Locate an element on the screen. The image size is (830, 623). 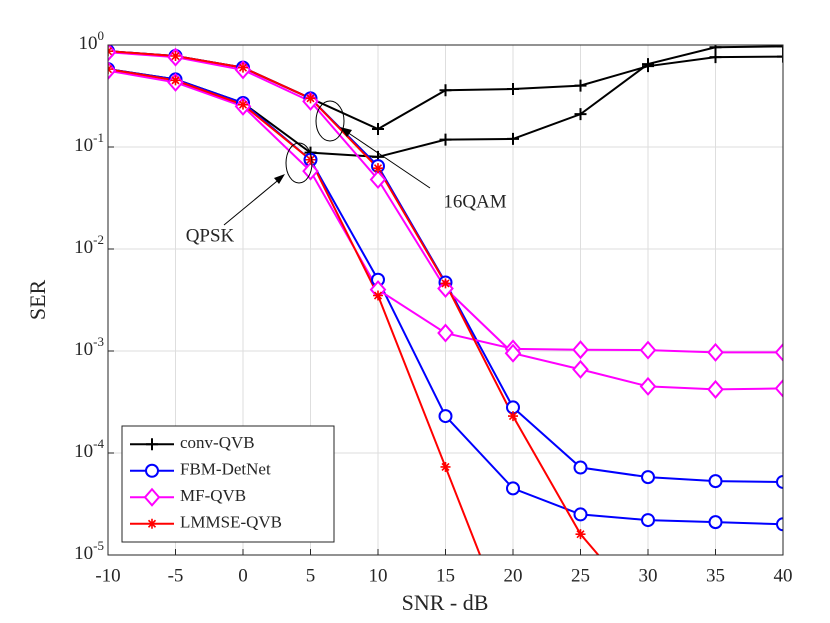
16qam-ellipse is located at coordinates (330, 121).